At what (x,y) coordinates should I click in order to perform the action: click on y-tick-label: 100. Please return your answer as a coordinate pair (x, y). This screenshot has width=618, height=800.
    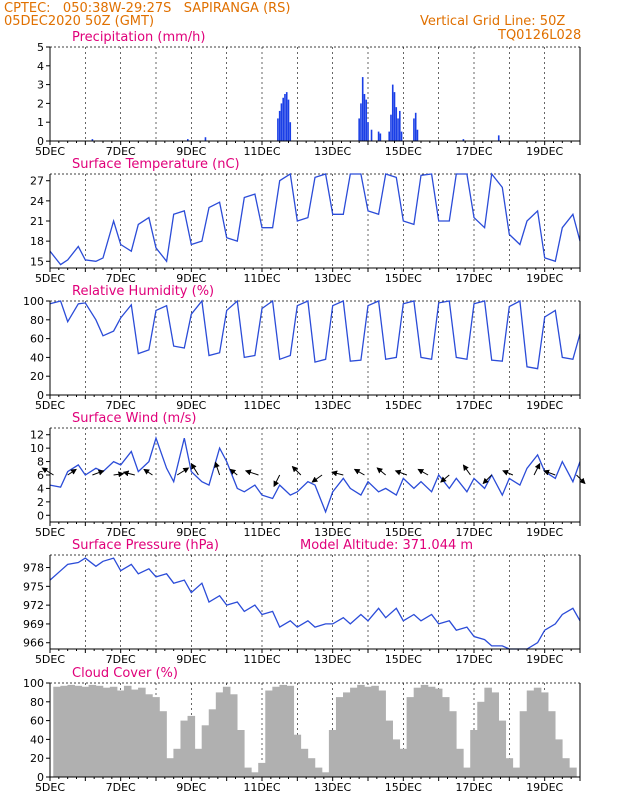
    Looking at the image, I should click on (33, 301).